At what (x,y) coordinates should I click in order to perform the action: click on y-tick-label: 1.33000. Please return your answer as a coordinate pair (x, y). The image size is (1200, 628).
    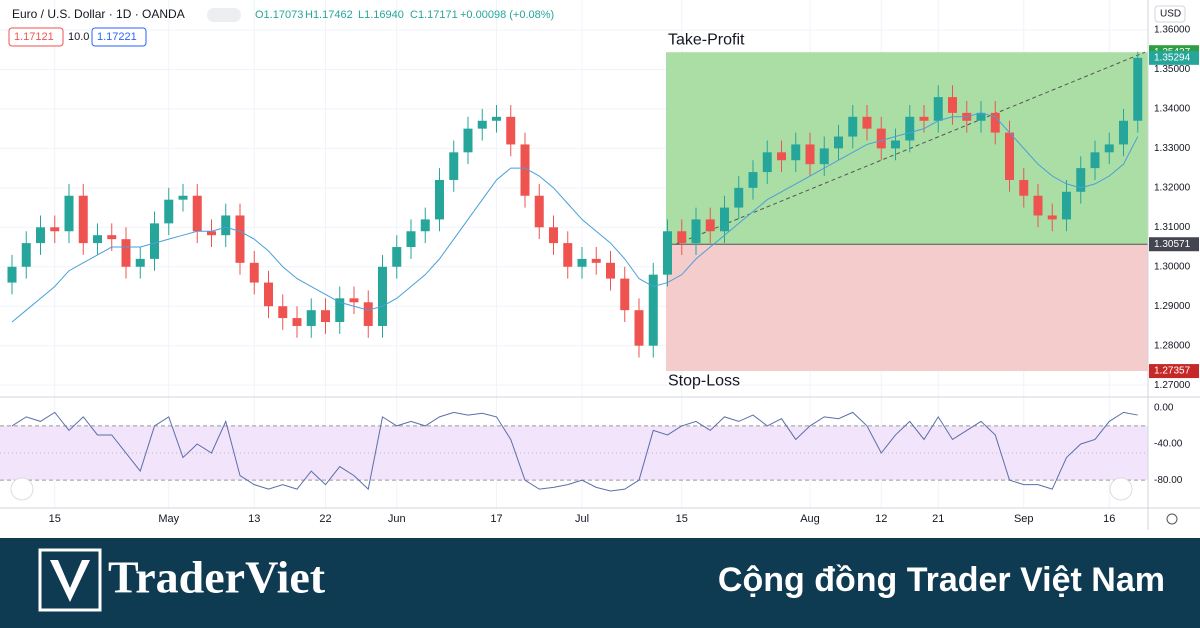
    Looking at the image, I should click on (1172, 148).